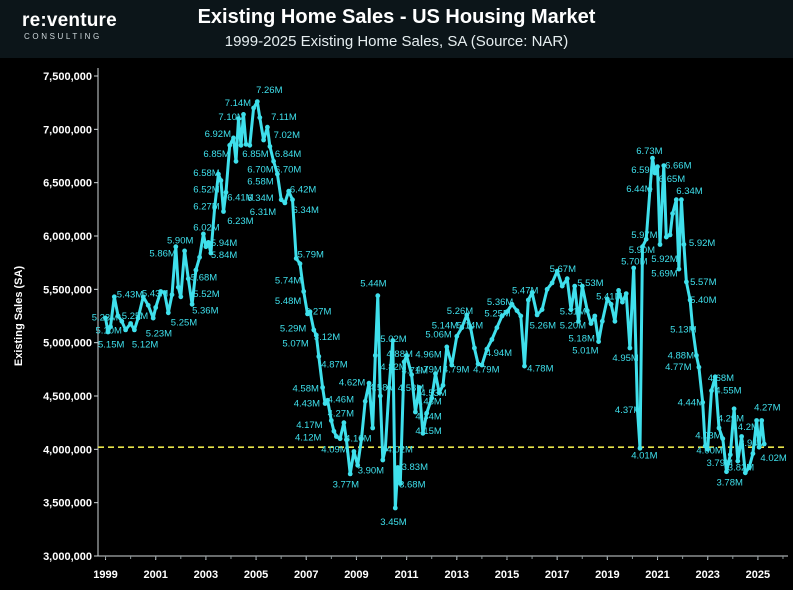 This screenshot has height=590, width=793. Describe the element at coordinates (287, 135) in the screenshot. I see `data-label: 7.02M` at that location.